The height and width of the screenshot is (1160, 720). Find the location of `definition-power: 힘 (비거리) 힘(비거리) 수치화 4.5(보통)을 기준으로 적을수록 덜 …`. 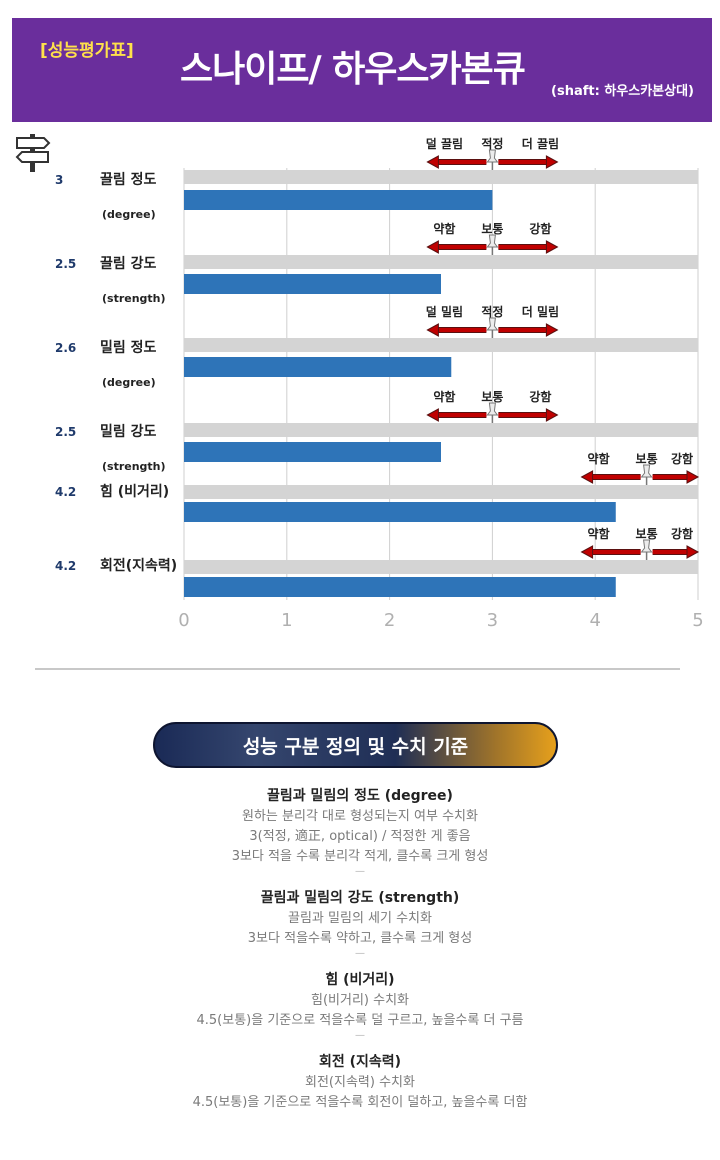

definition-power: 힘 (비거리) 힘(비거리) 수치화 4.5(보통)을 기준으로 적을수록 덜 … is located at coordinates (360, 1005).